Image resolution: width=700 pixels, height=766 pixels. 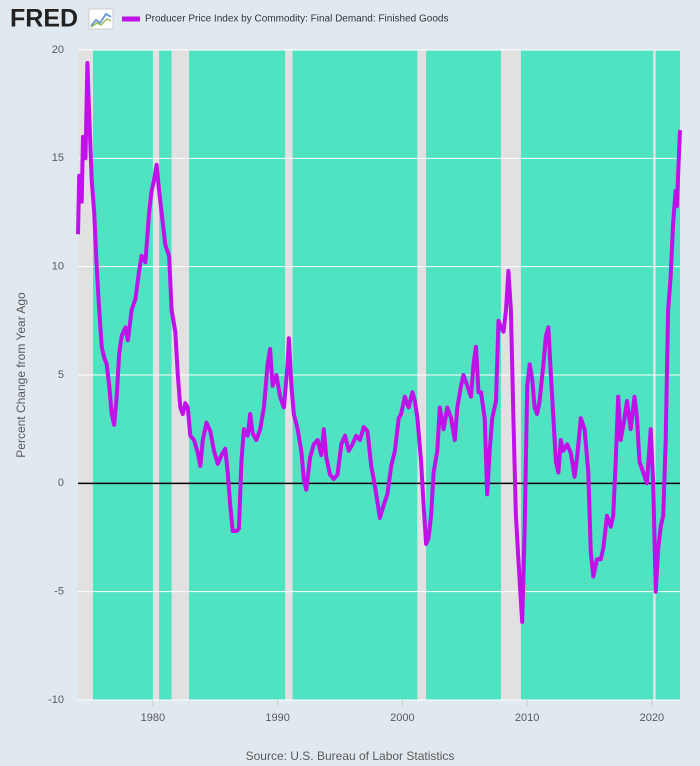 I want to click on logo: FRED, so click(x=44, y=19).